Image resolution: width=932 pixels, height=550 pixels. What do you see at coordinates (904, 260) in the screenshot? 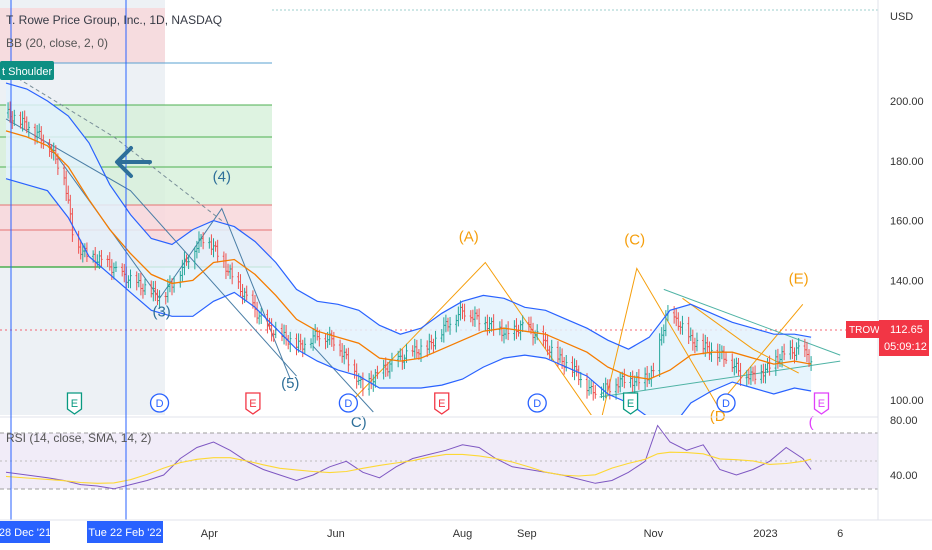
I see `price-axis: USD` at bounding box center [904, 260].